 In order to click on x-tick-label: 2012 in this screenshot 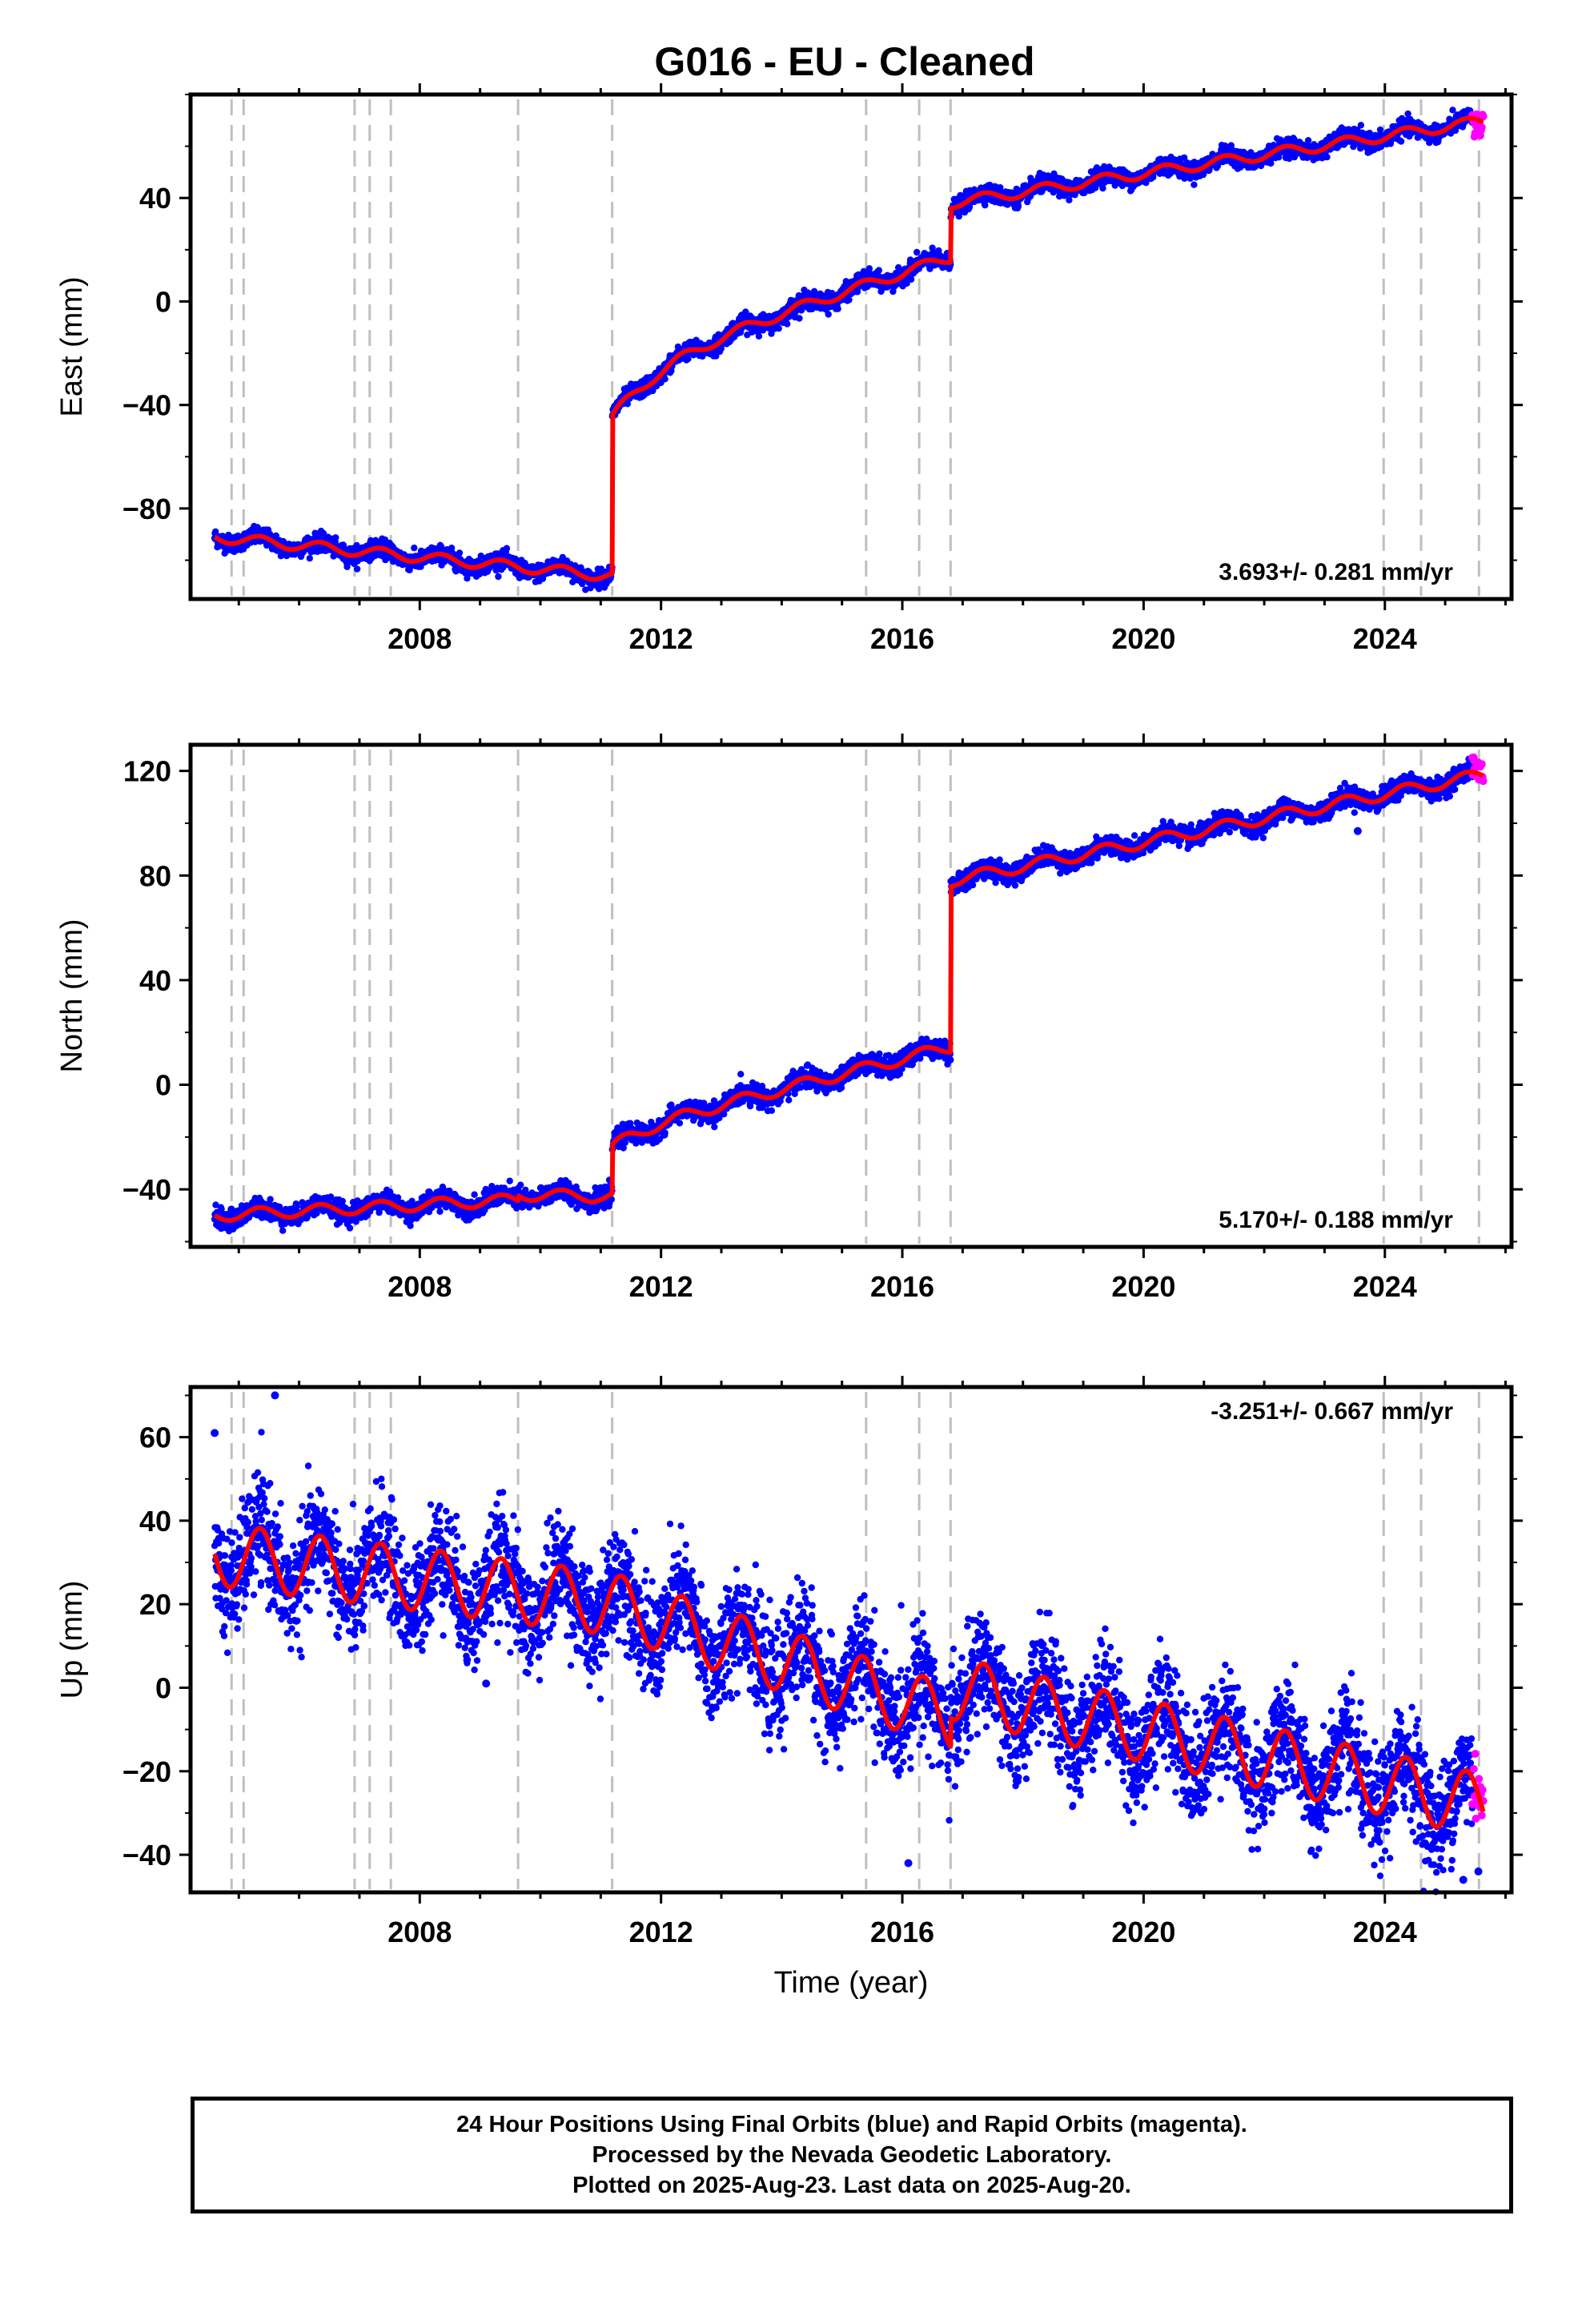, I will do `click(661, 638)`.